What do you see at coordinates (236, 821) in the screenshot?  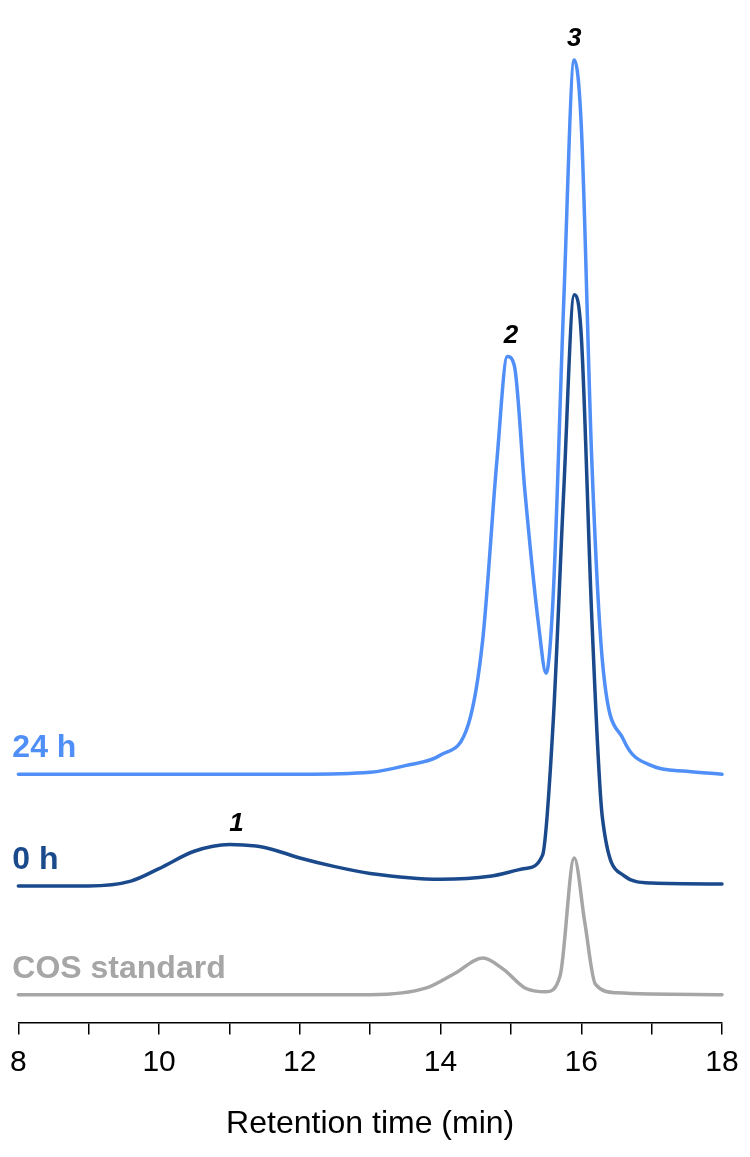 I see `annotation: 1` at bounding box center [236, 821].